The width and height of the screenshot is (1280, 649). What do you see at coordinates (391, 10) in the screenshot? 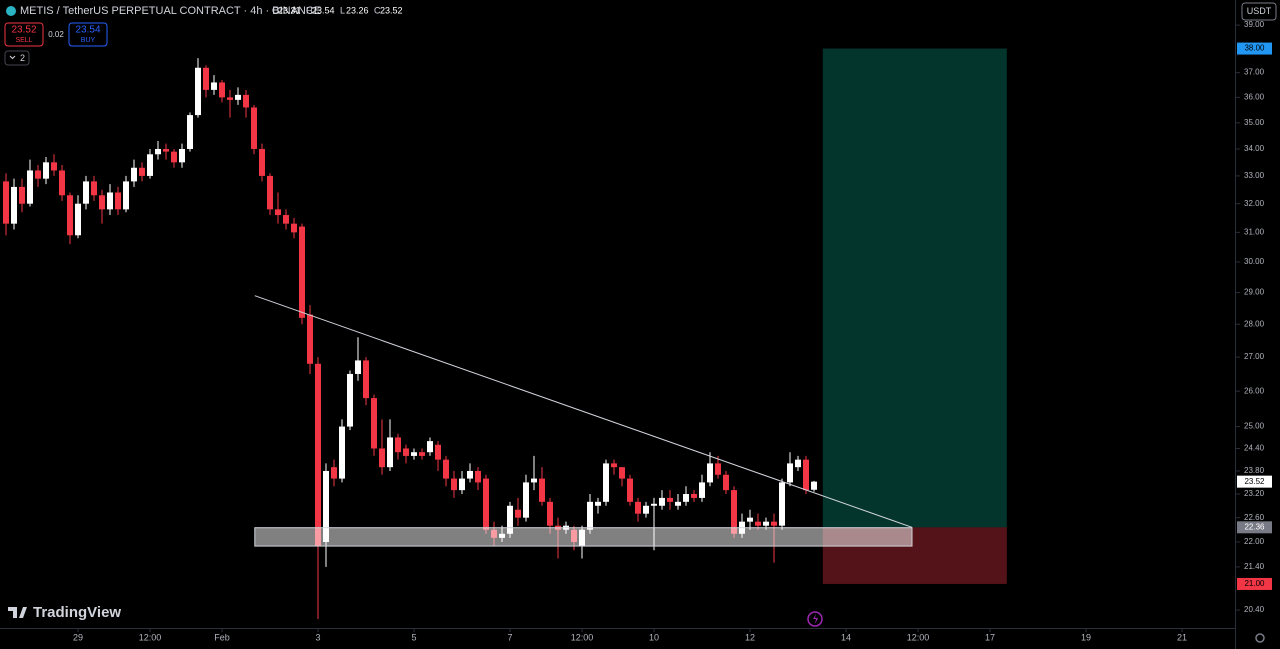
I see `ohlc-value: 23.52` at bounding box center [391, 10].